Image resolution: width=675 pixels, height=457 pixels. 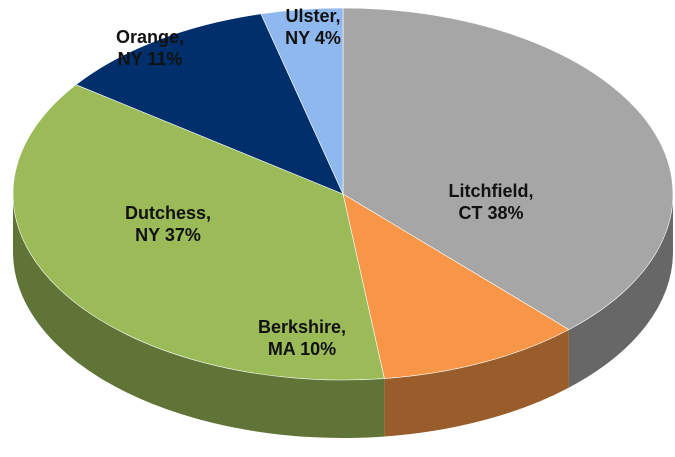 I want to click on category-label: Litchfield, CT, so click(x=491, y=202).